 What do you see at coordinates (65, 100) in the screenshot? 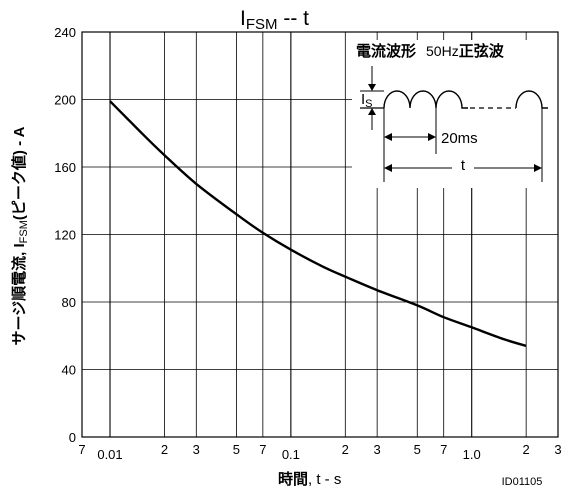
I see `y-tick-label: 200` at bounding box center [65, 100].